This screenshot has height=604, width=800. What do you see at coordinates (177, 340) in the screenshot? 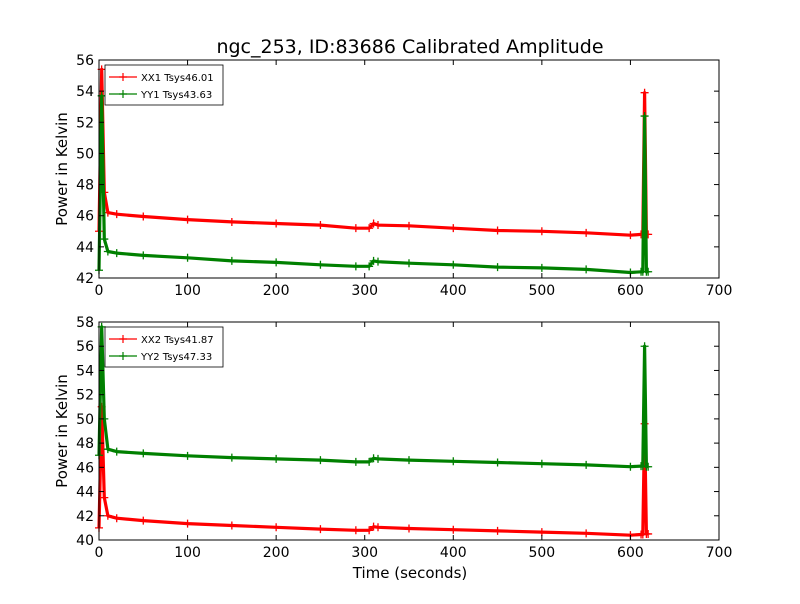
I see `legend-label: XX2 Tsys41.87` at bounding box center [177, 340].